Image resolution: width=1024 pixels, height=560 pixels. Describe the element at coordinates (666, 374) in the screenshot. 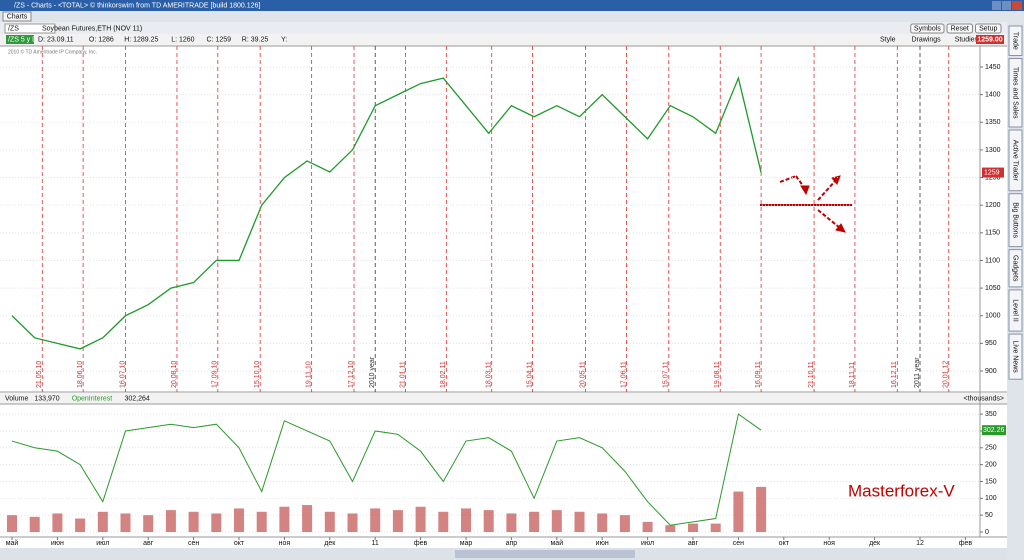

I see `date-marker-label: 15.07.11` at that location.